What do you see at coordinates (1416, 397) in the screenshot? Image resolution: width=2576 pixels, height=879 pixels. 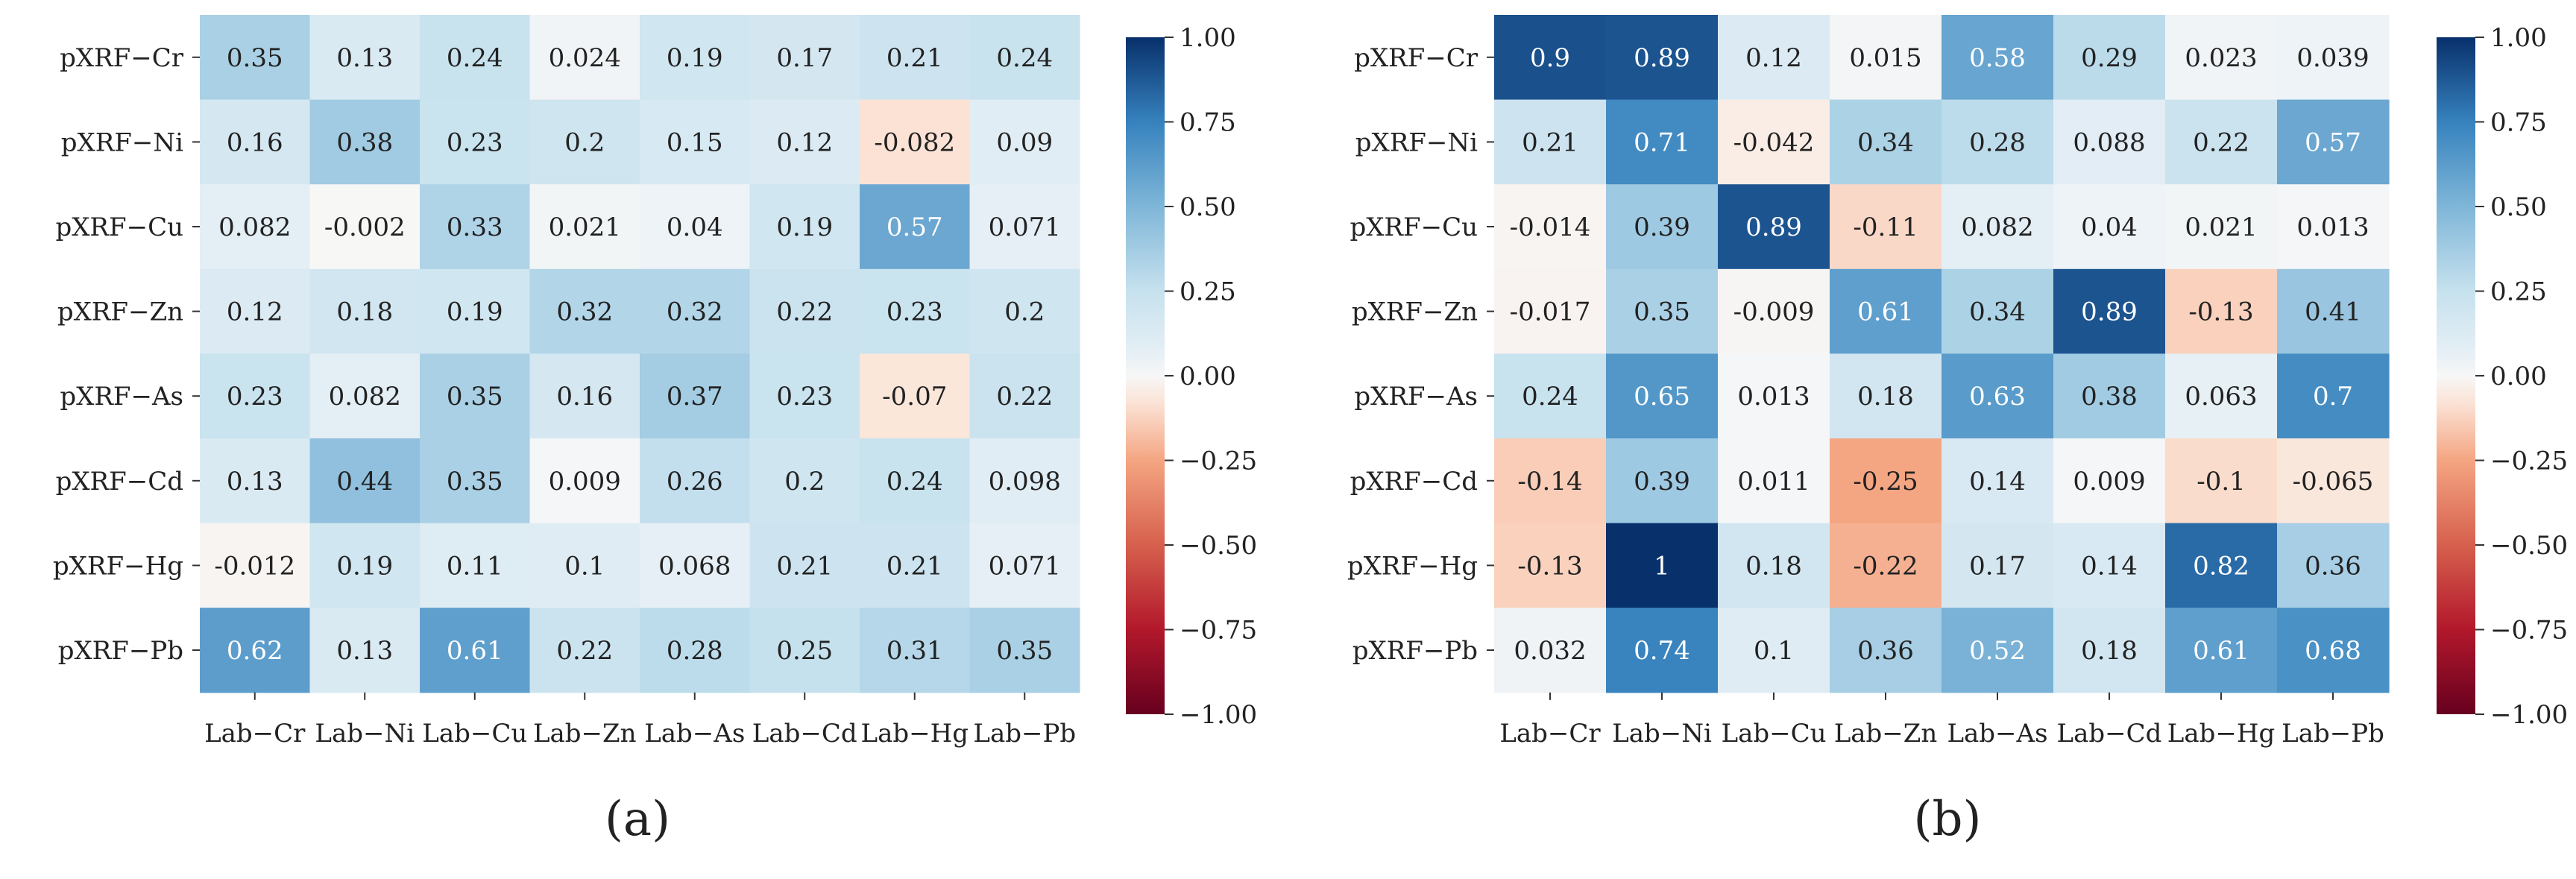 I see `y-tick-label: pXRF−As` at bounding box center [1416, 397].